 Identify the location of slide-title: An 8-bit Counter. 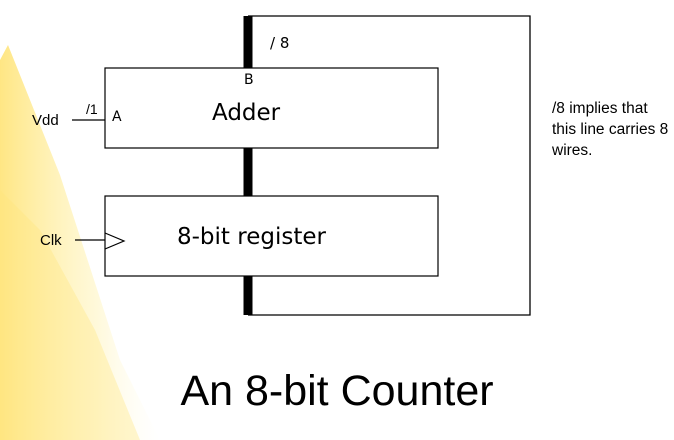
(337, 391).